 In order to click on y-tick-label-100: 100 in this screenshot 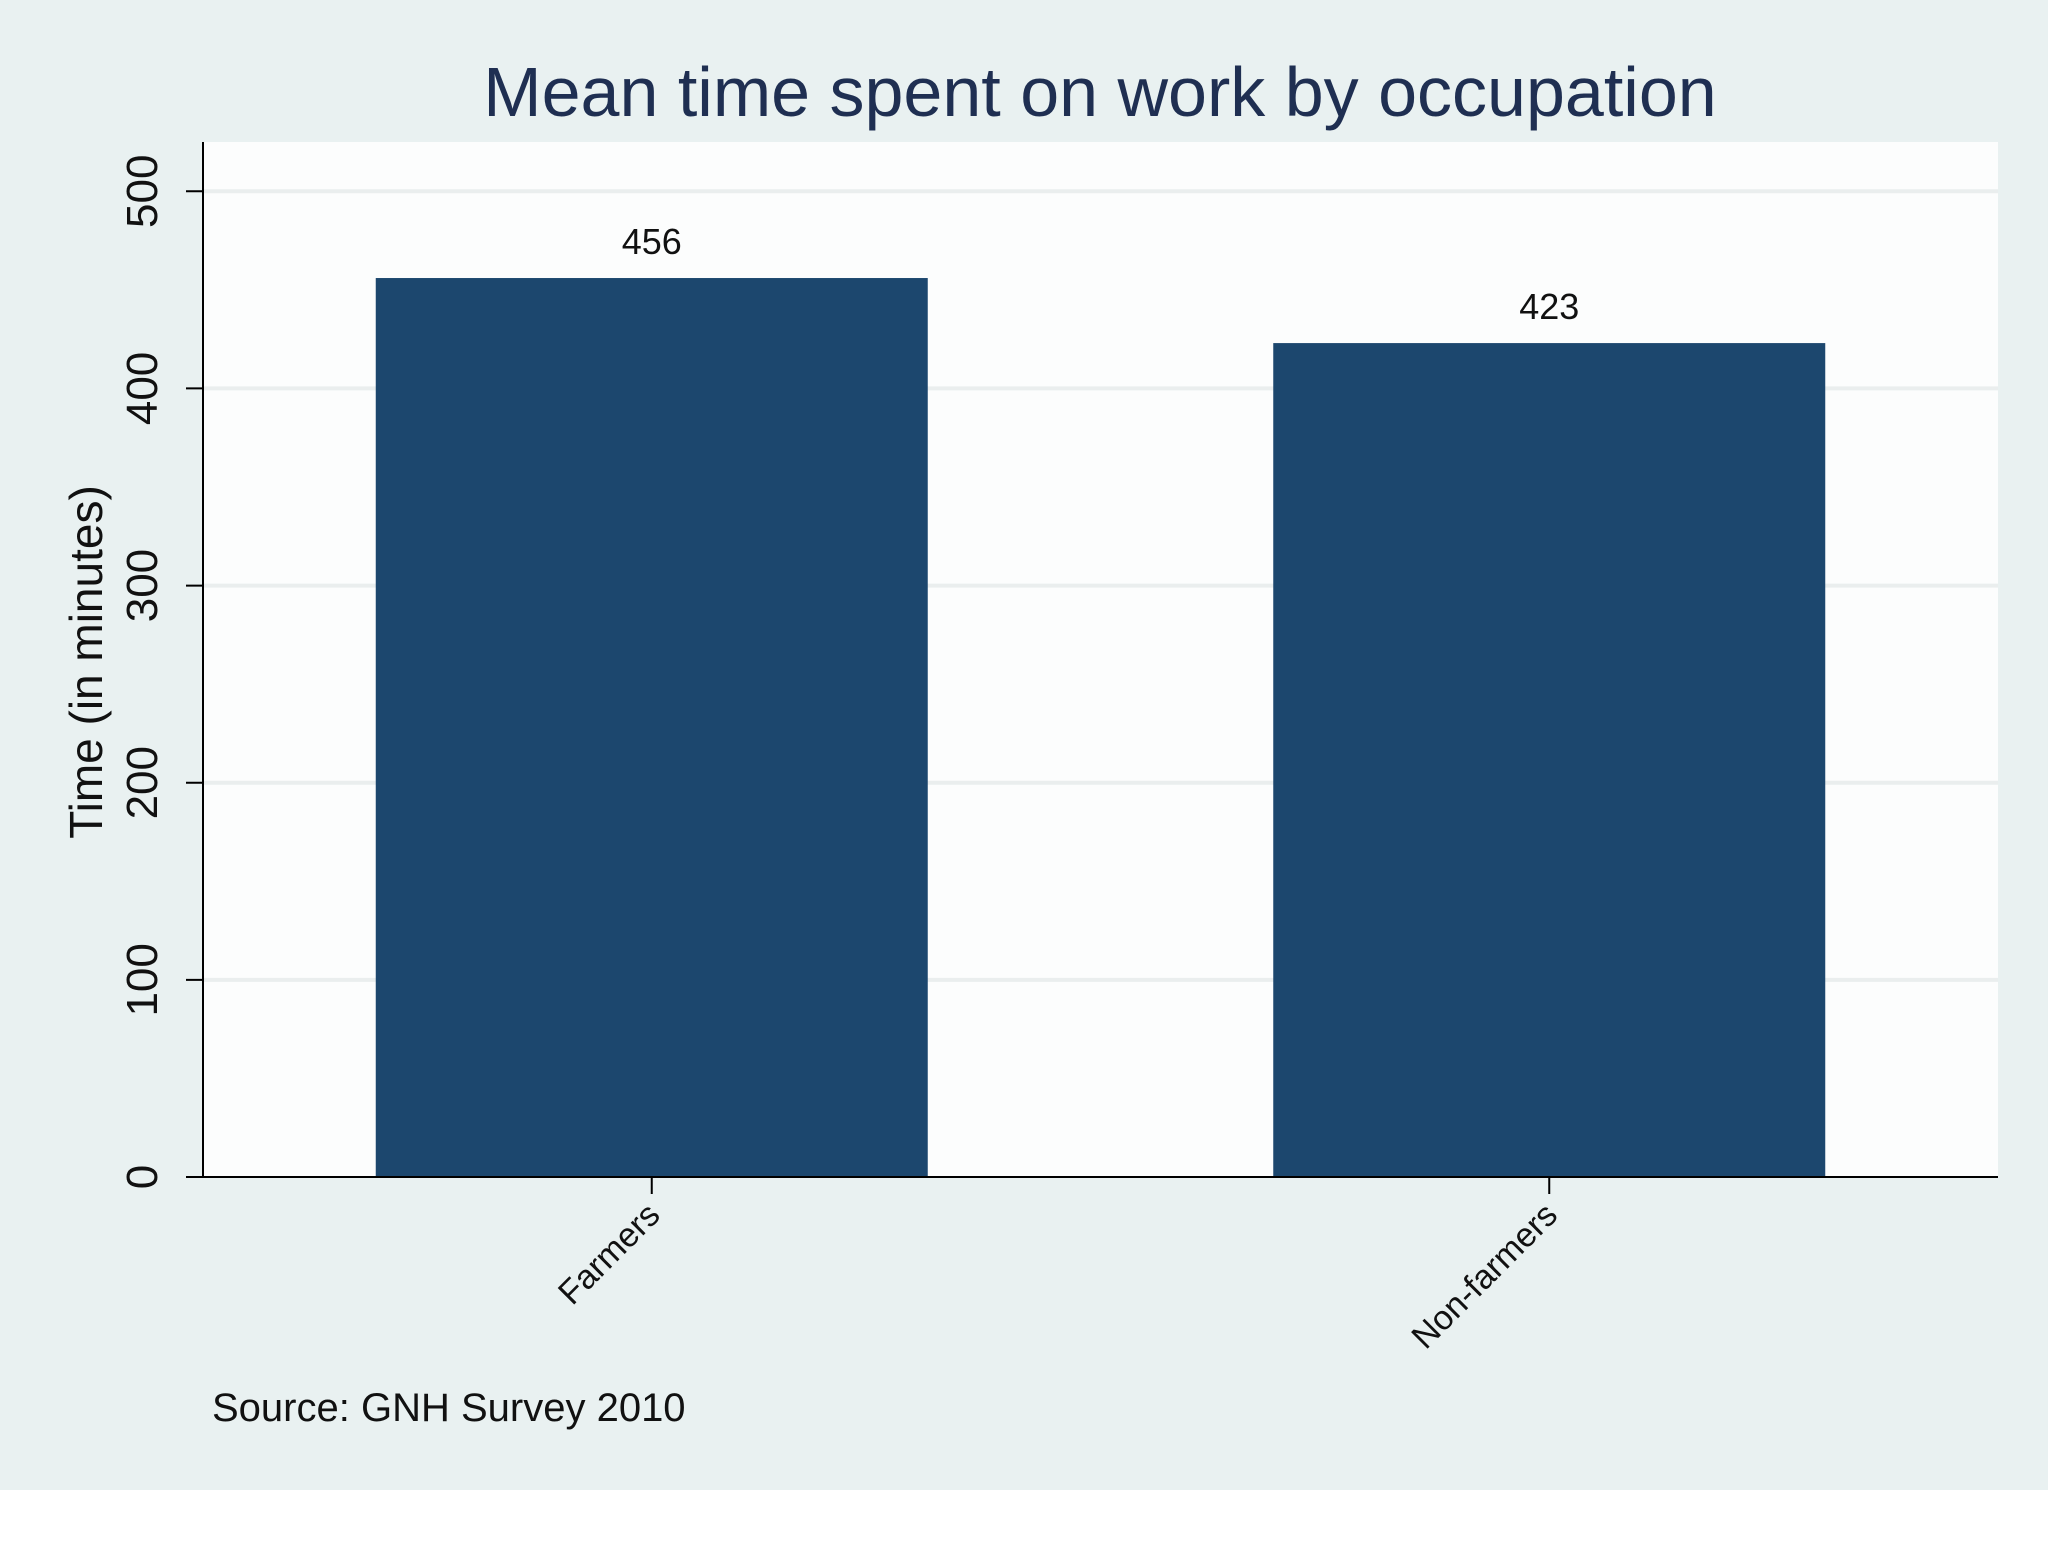, I will do `click(142, 979)`.